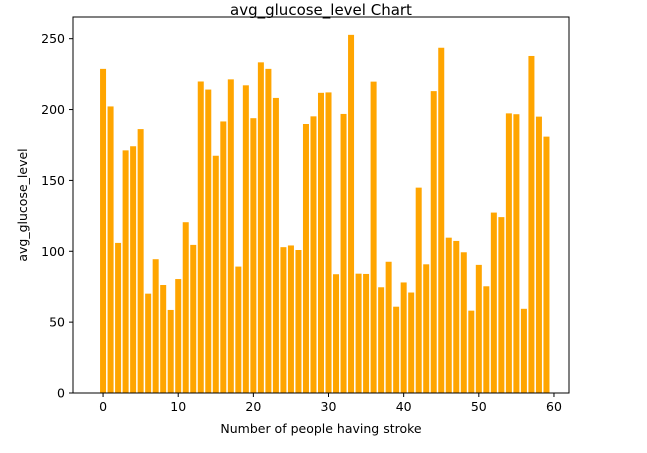 This screenshot has width=647, height=453. Describe the element at coordinates (53, 180) in the screenshot. I see `y-tick-label: 150` at that location.